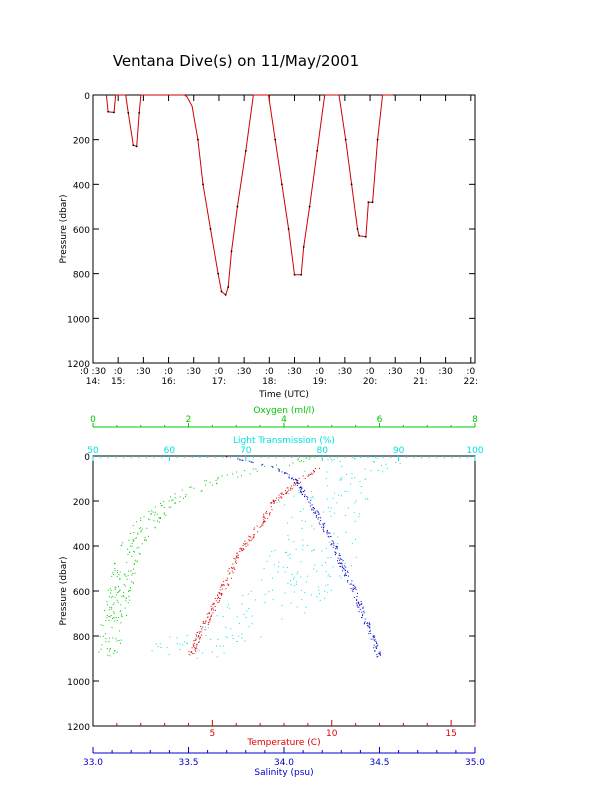  I want to click on bottom-y-tick-label: 200, so click(81, 503).